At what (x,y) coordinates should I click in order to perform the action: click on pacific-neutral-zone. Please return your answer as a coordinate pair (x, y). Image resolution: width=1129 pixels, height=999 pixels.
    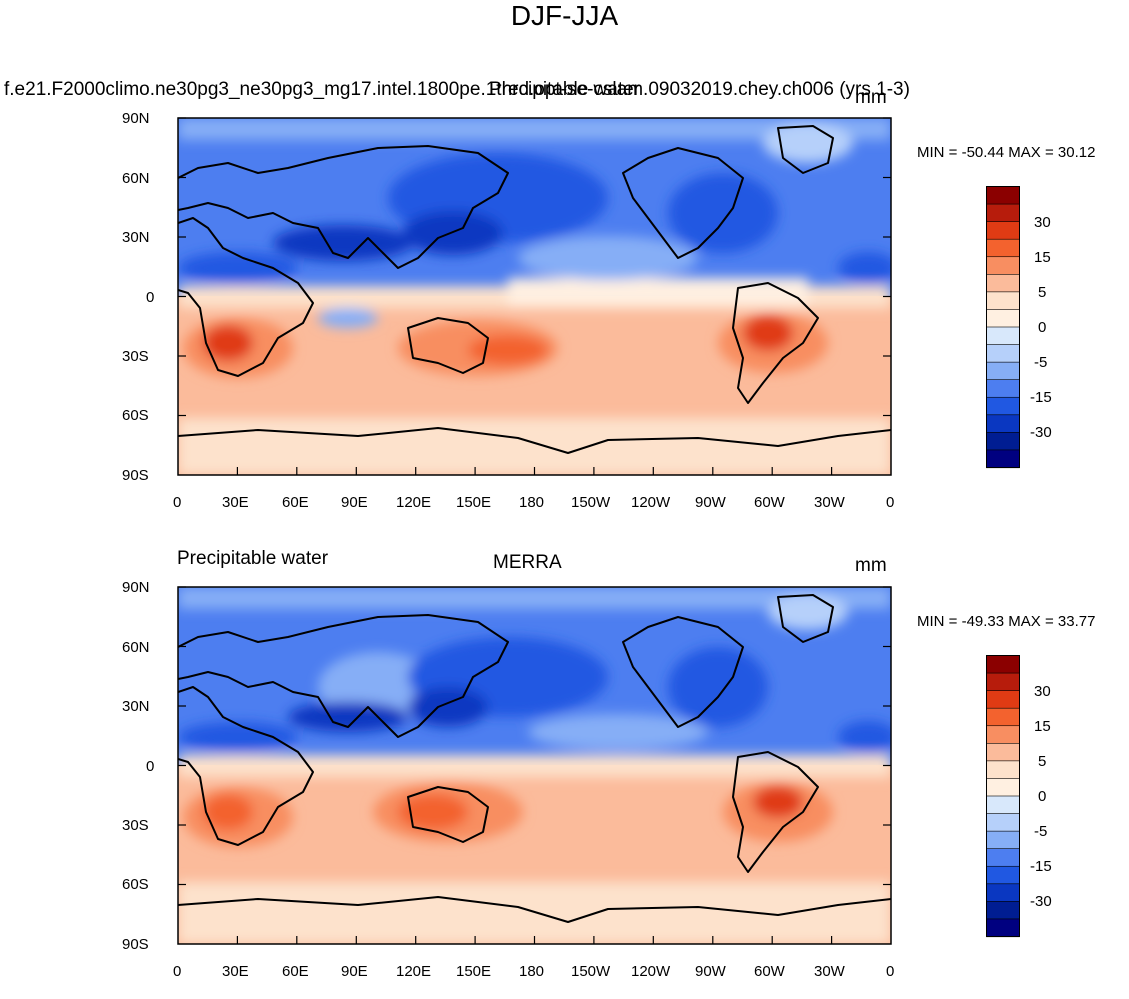
    Looking at the image, I should click on (658, 293).